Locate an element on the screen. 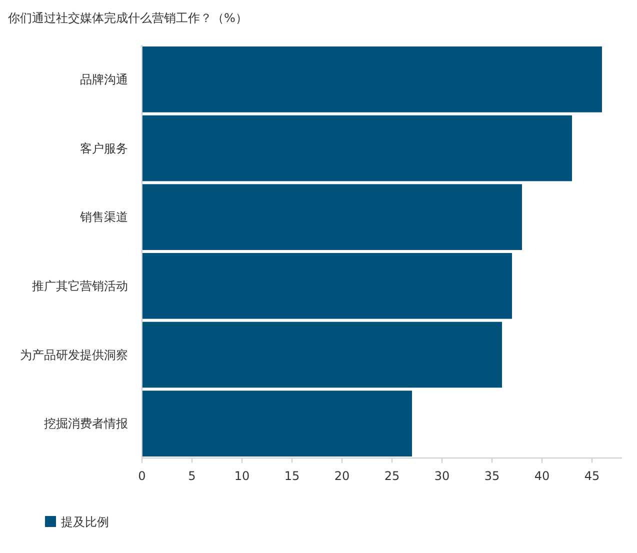 This screenshot has height=553, width=637. y-tick-label: 品牌沟通 is located at coordinates (104, 79).